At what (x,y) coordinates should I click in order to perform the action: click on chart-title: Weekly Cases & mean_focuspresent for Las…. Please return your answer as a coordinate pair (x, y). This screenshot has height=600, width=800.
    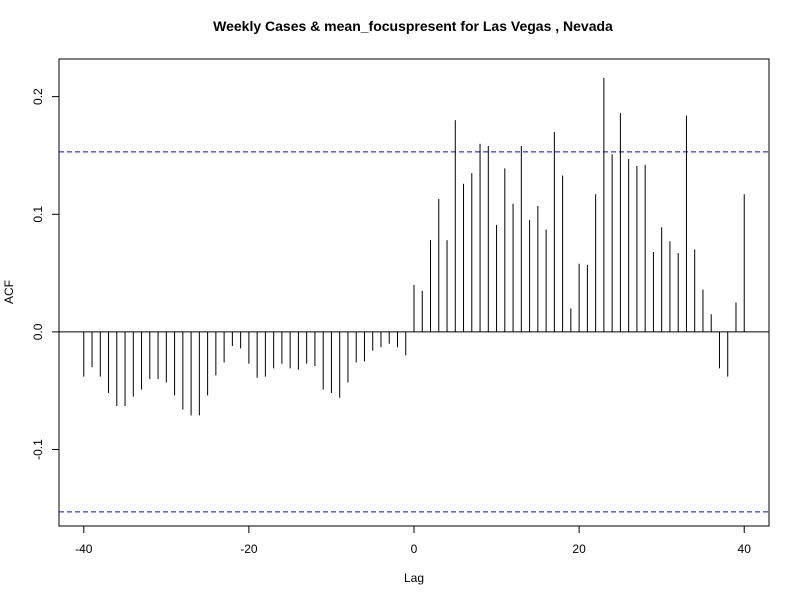
    Looking at the image, I should click on (413, 26).